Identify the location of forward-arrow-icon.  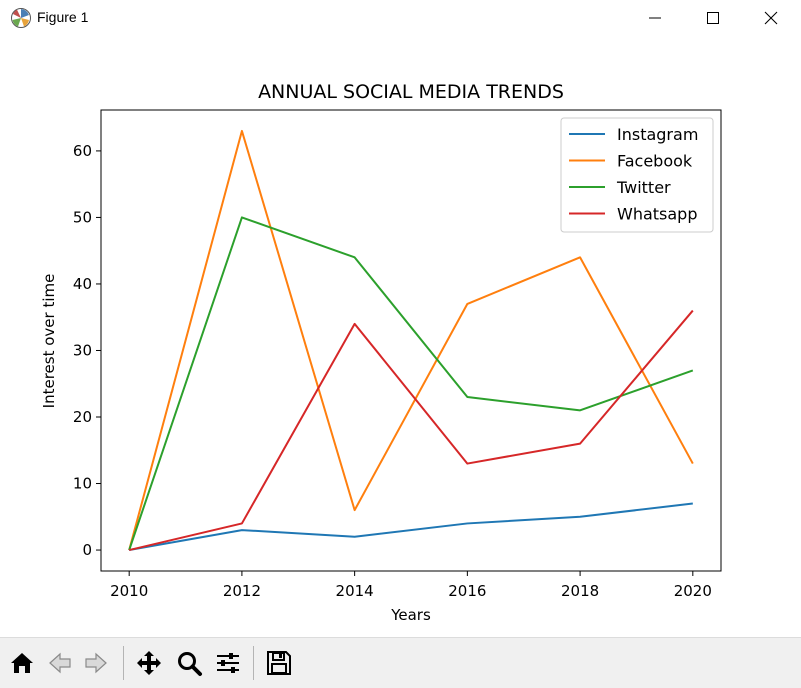
(96, 663).